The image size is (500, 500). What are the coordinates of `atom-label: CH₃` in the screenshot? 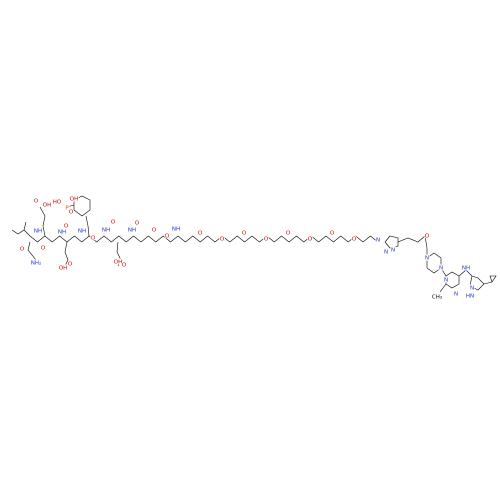 It's located at (437, 298).